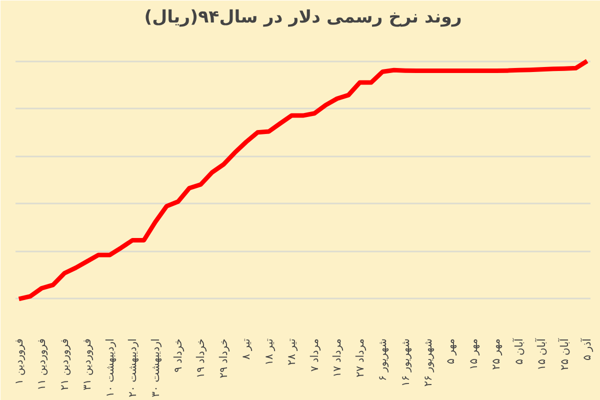  What do you see at coordinates (133, 368) in the screenshot?
I see `x-tick-label: ۲۰ اردیبهشت` at bounding box center [133, 368].